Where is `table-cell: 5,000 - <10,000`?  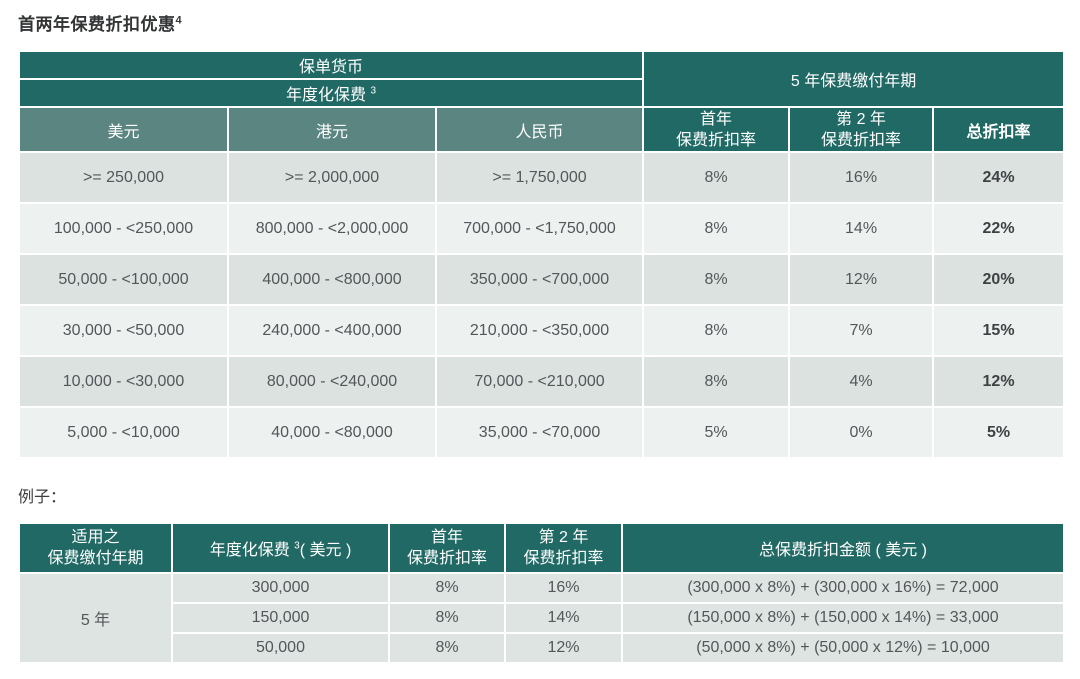
table-cell: 5,000 - <10,000 is located at coordinates (123, 432).